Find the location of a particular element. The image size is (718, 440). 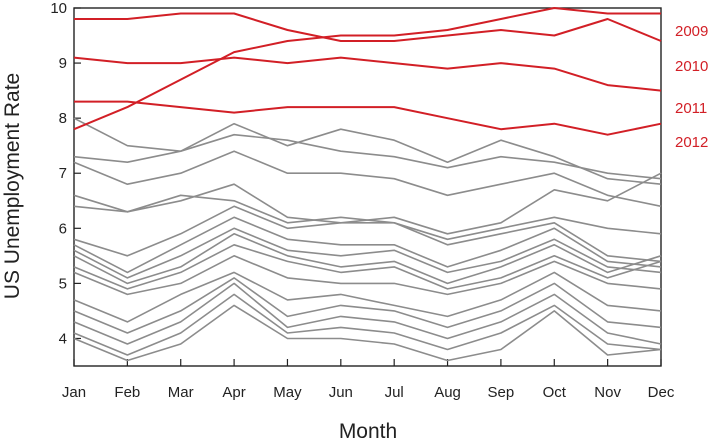

series-line-2012 is located at coordinates (368, 118).